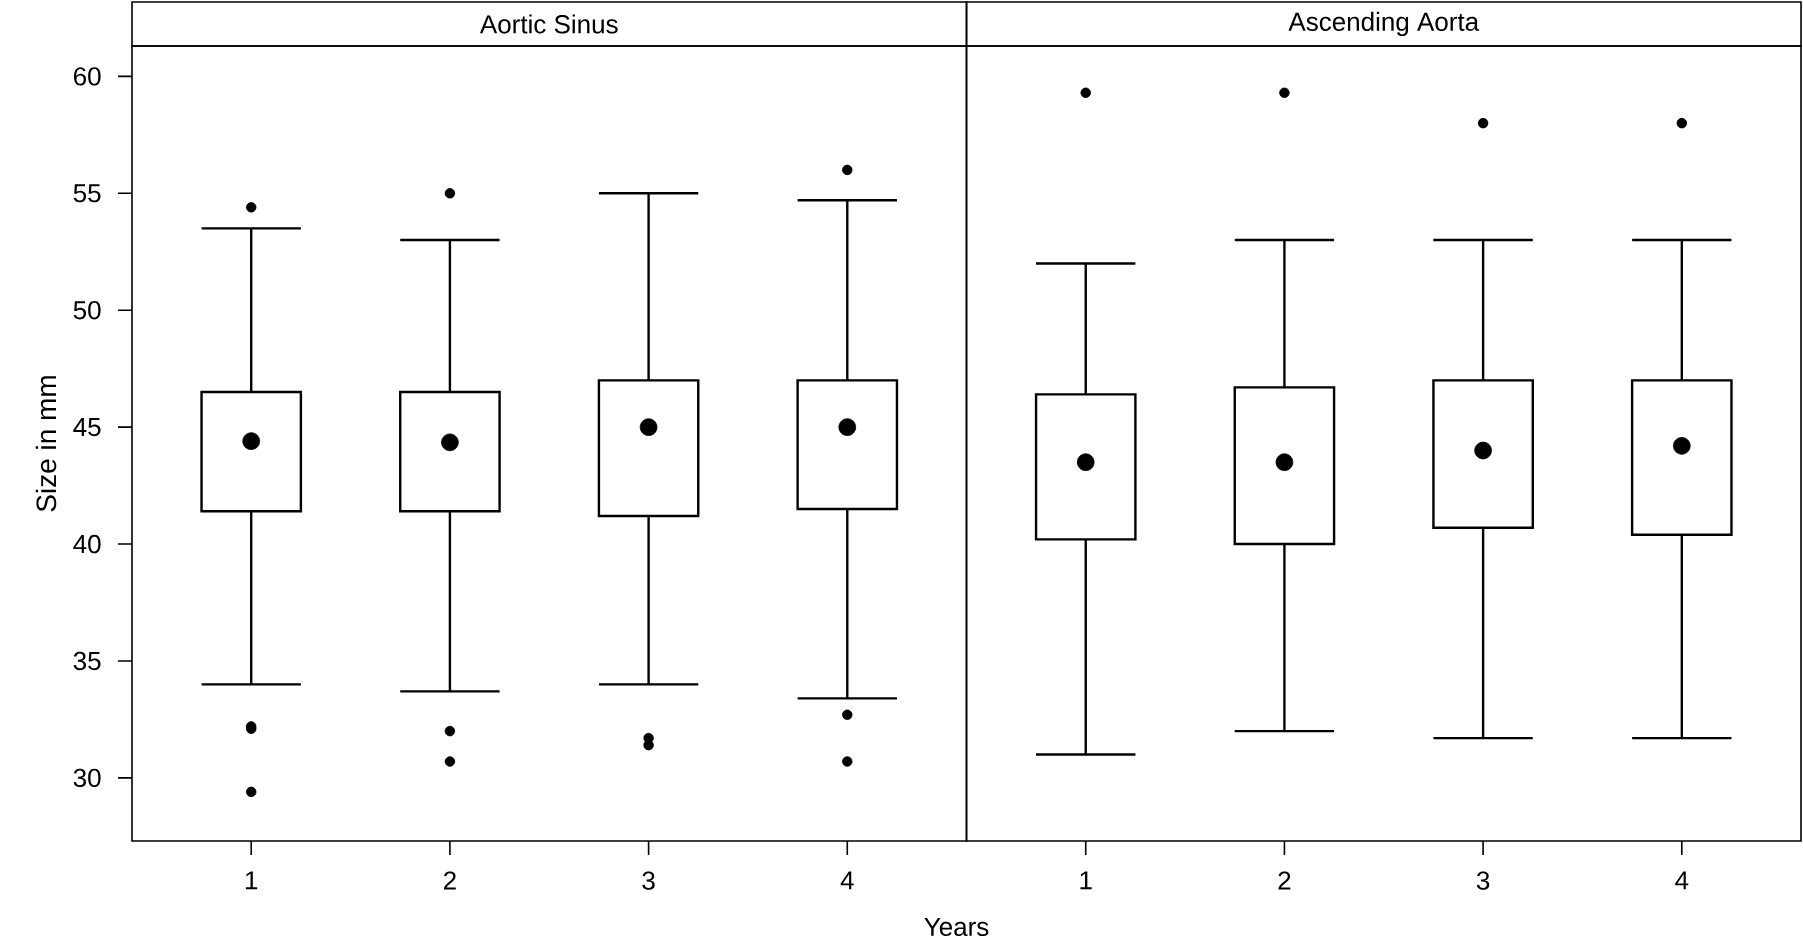 The height and width of the screenshot is (947, 1803). What do you see at coordinates (87, 544) in the screenshot?
I see `y-tick-label: 40` at bounding box center [87, 544].